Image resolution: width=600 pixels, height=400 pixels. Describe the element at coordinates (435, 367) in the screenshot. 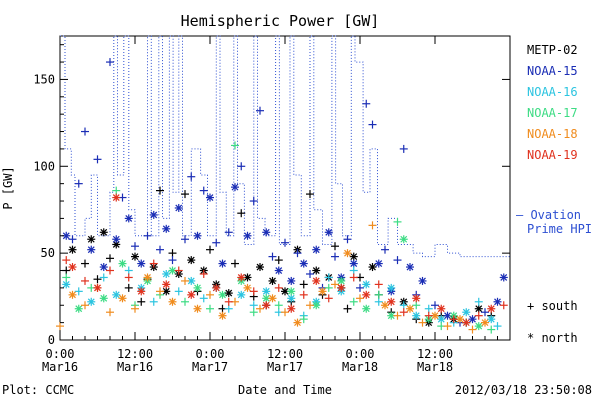

I see `x-tick-date-label: Mar18` at that location.